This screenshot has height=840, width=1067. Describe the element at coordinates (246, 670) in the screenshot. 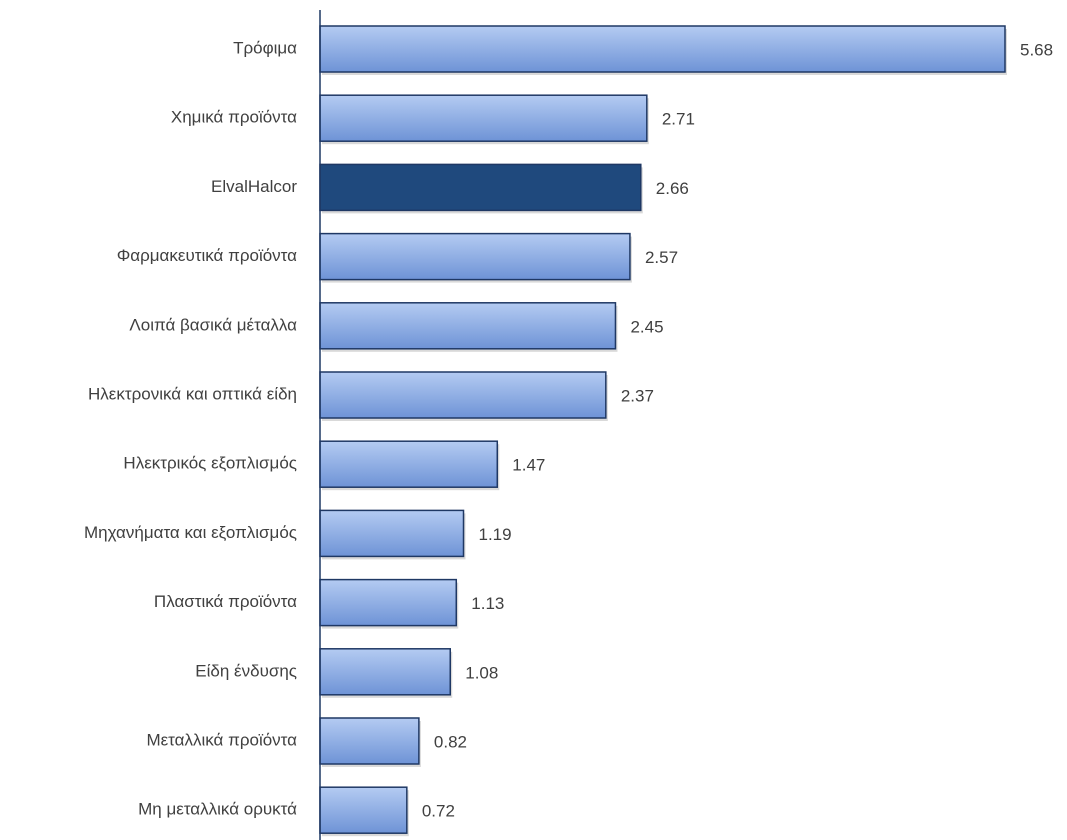

I see `category-label: Είδη ένδυσης` at that location.